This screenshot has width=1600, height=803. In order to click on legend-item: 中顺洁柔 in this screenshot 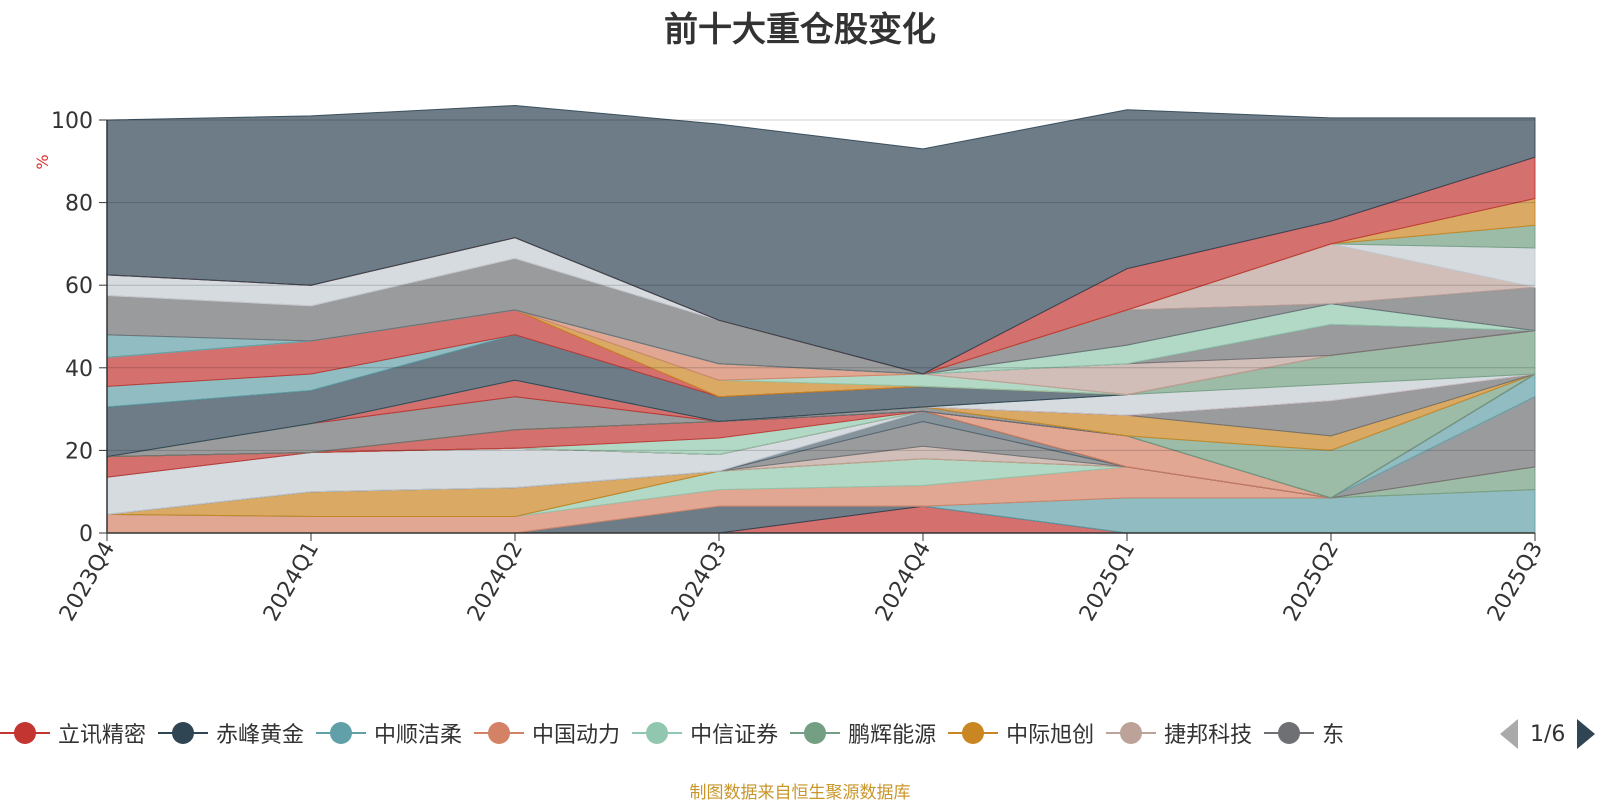, I will do `click(389, 733)`.